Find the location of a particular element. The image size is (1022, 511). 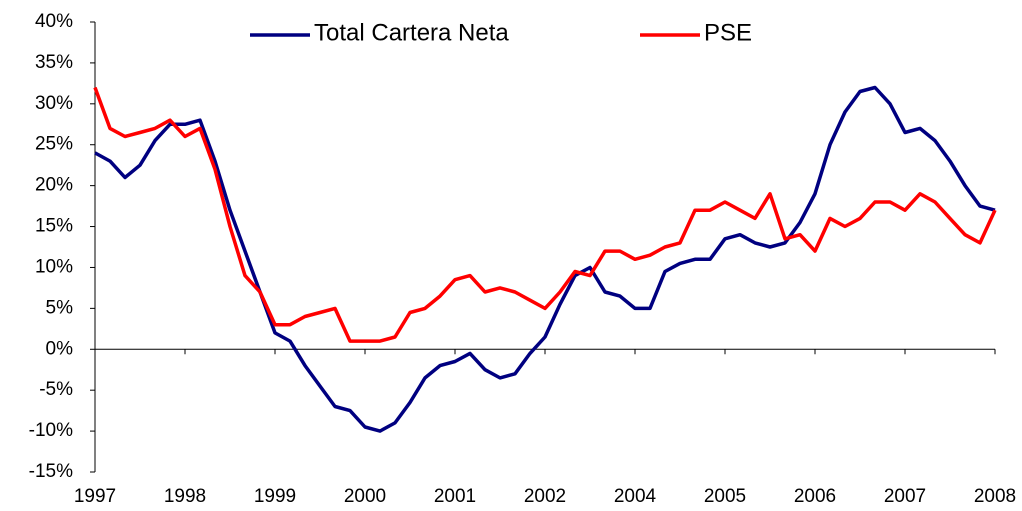

x-tick-label: 2008 is located at coordinates (995, 496).